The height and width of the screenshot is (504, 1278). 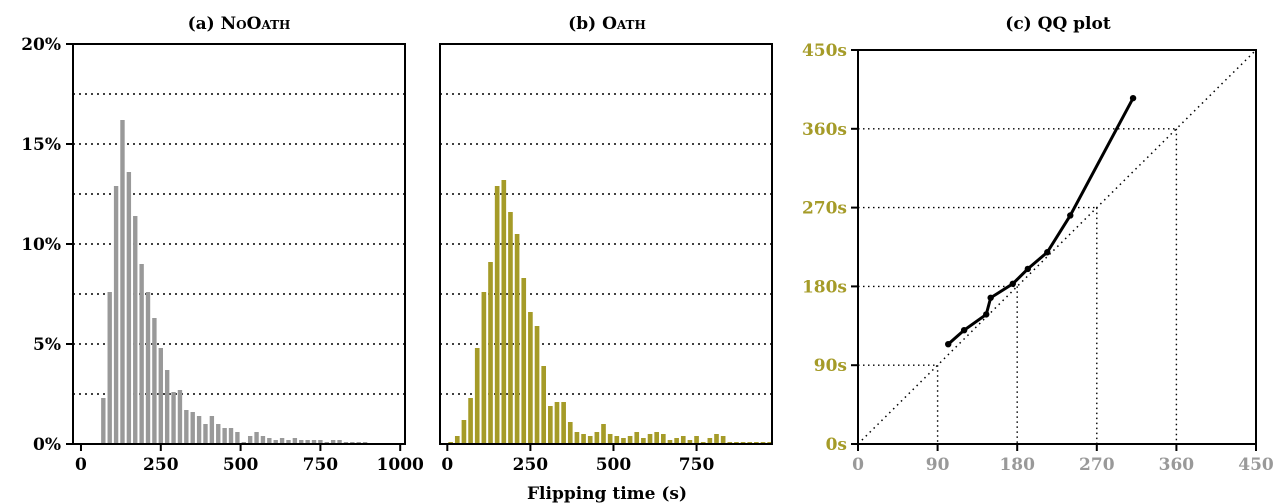 I want to click on panel-b-title-name: Oath, so click(x=624, y=24).